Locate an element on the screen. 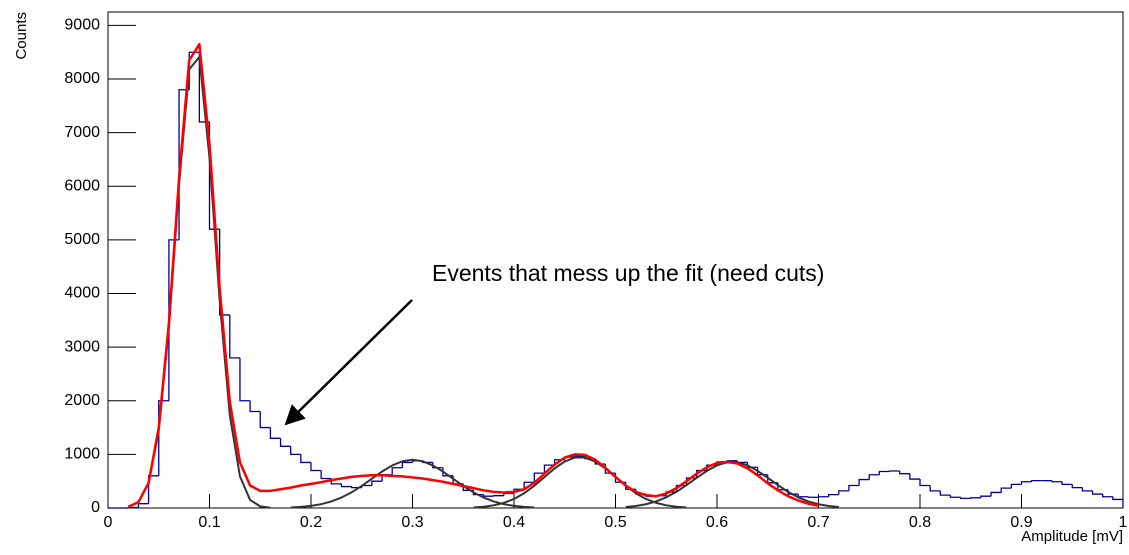 Image resolution: width=1129 pixels, height=555 pixels. annotation: Events that mess up the fit (need cuts) is located at coordinates (628, 273).